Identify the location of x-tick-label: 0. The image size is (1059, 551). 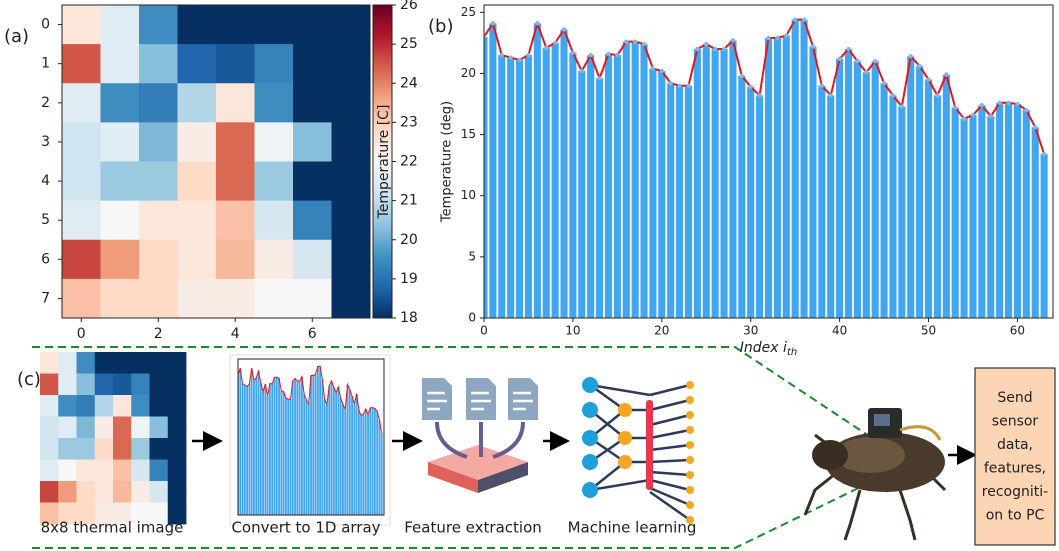
(484, 331).